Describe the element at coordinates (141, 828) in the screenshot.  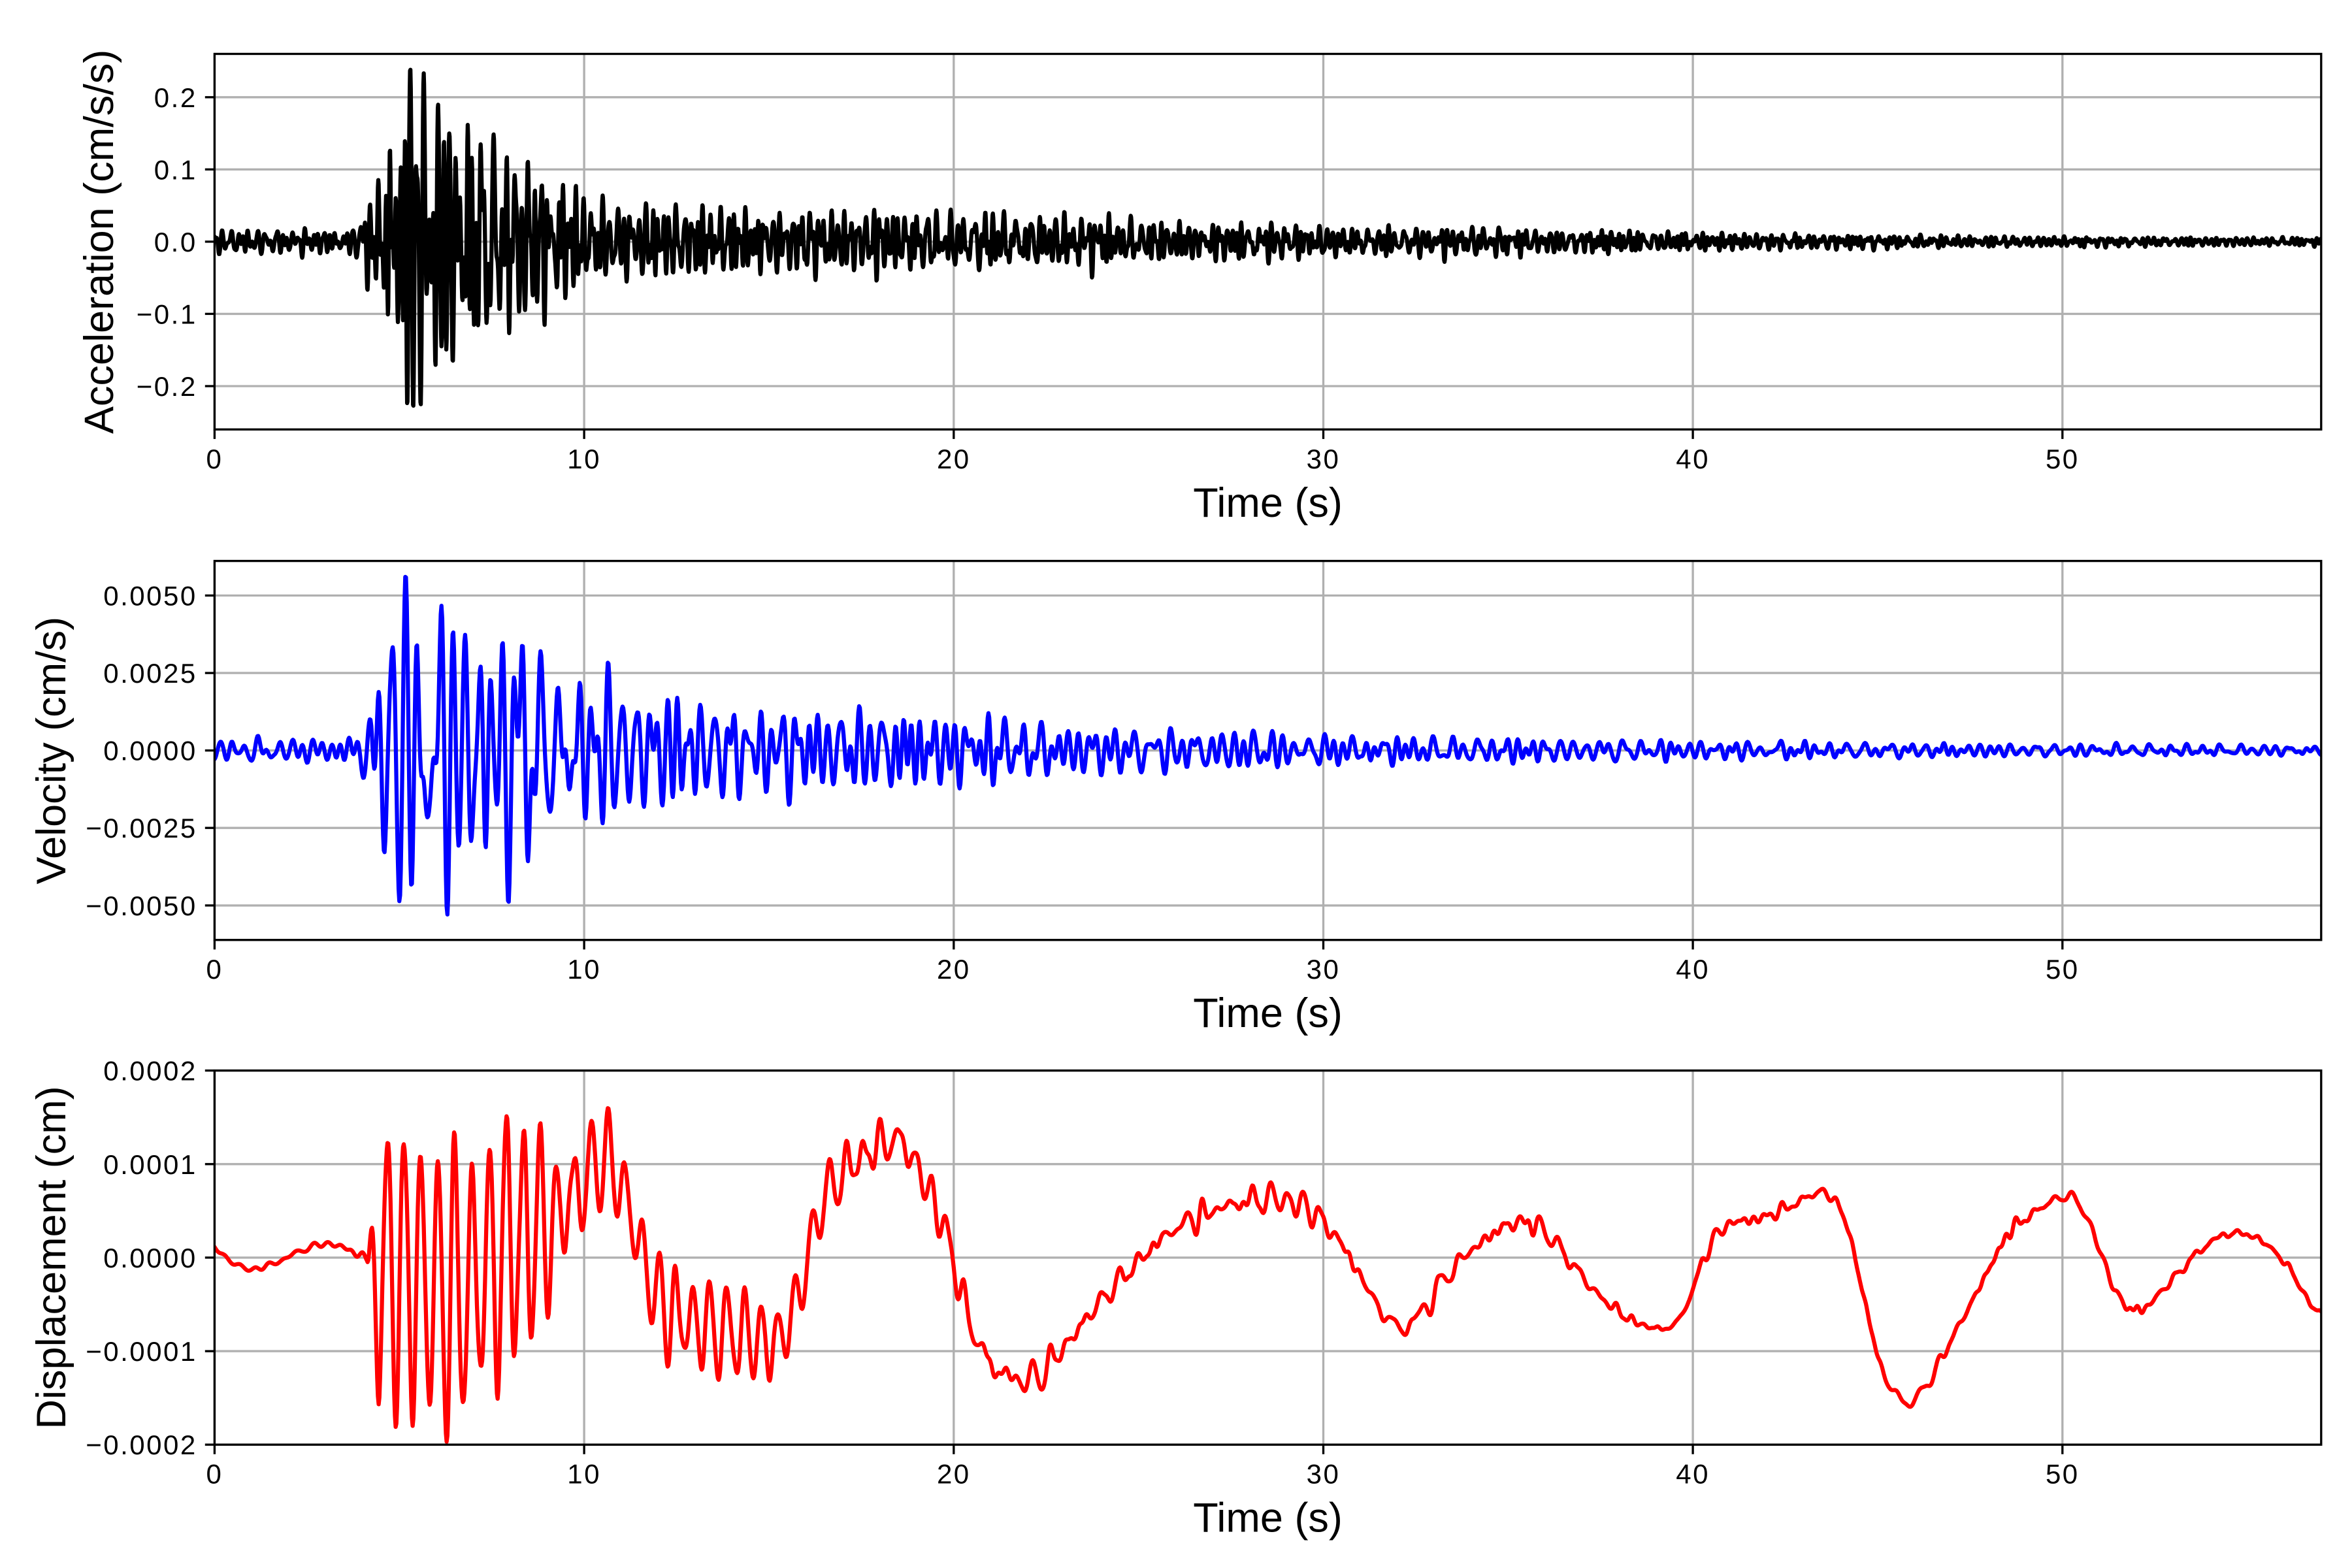
I see `svg-text: −0.0025` at that location.